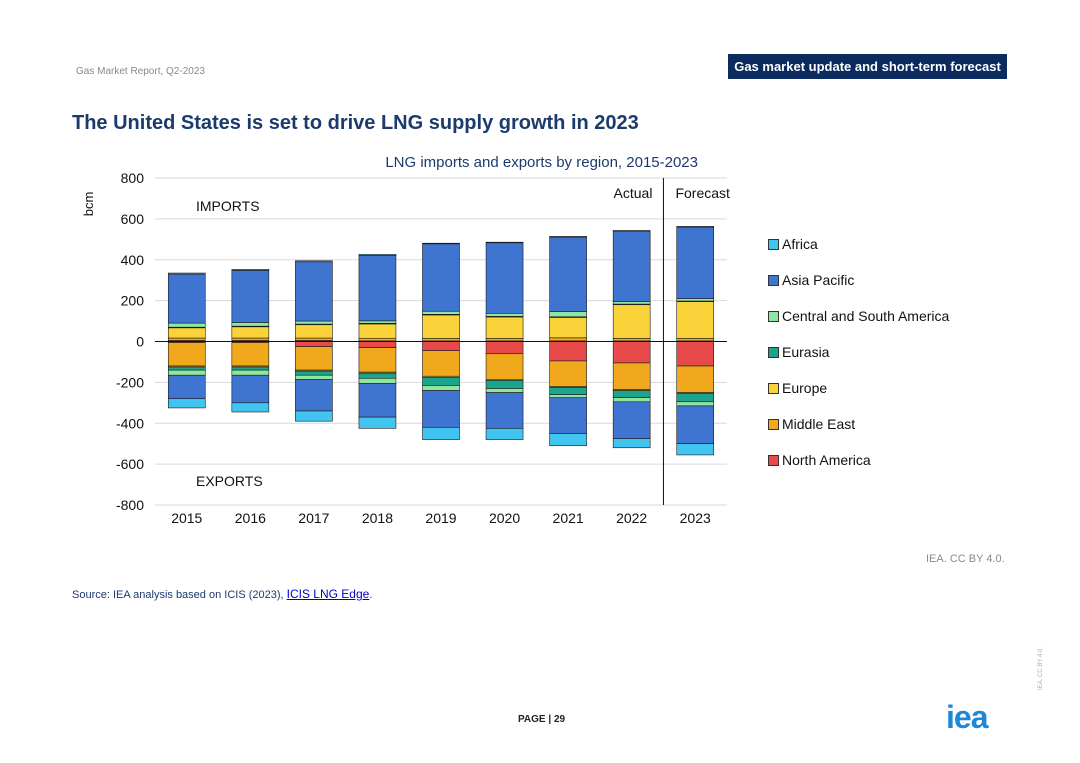 This screenshot has height=763, width=1080. What do you see at coordinates (186, 387) in the screenshot?
I see `bar-export-asia-pacific-2015` at bounding box center [186, 387].